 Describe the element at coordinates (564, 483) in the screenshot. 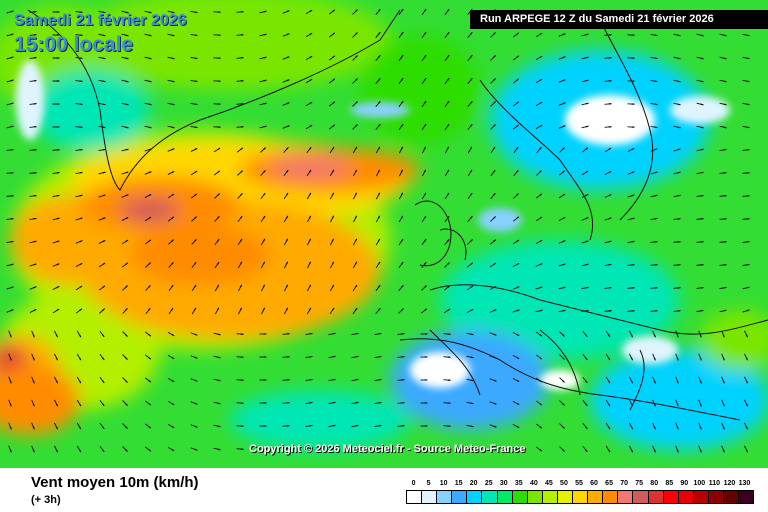

I see `legend-tick-label: 50` at that location.